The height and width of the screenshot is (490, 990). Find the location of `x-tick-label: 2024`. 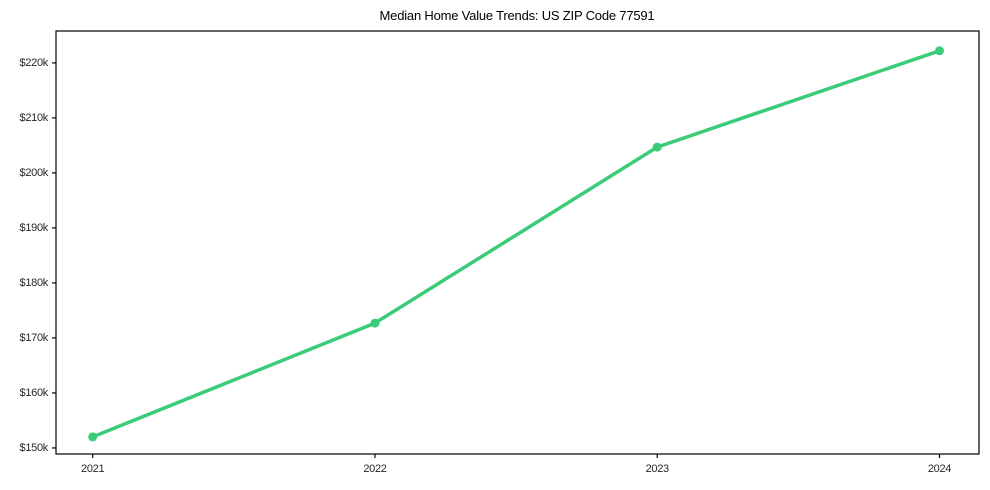

x-tick-label: 2024 is located at coordinates (939, 469).